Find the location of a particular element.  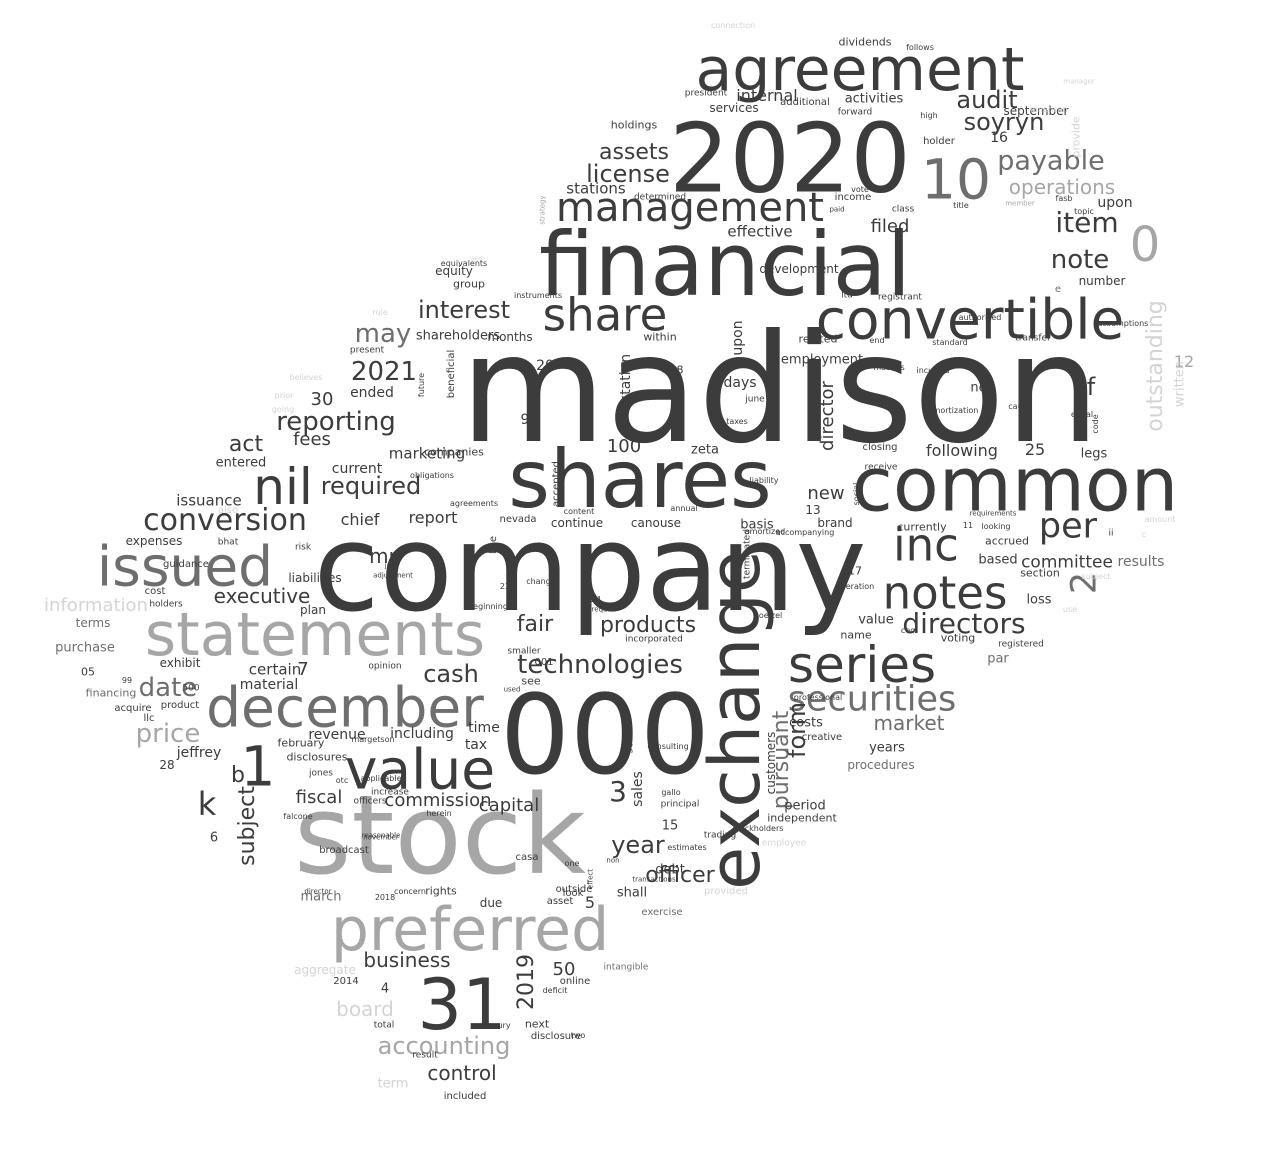

cloud-word: 4 is located at coordinates (385, 989).